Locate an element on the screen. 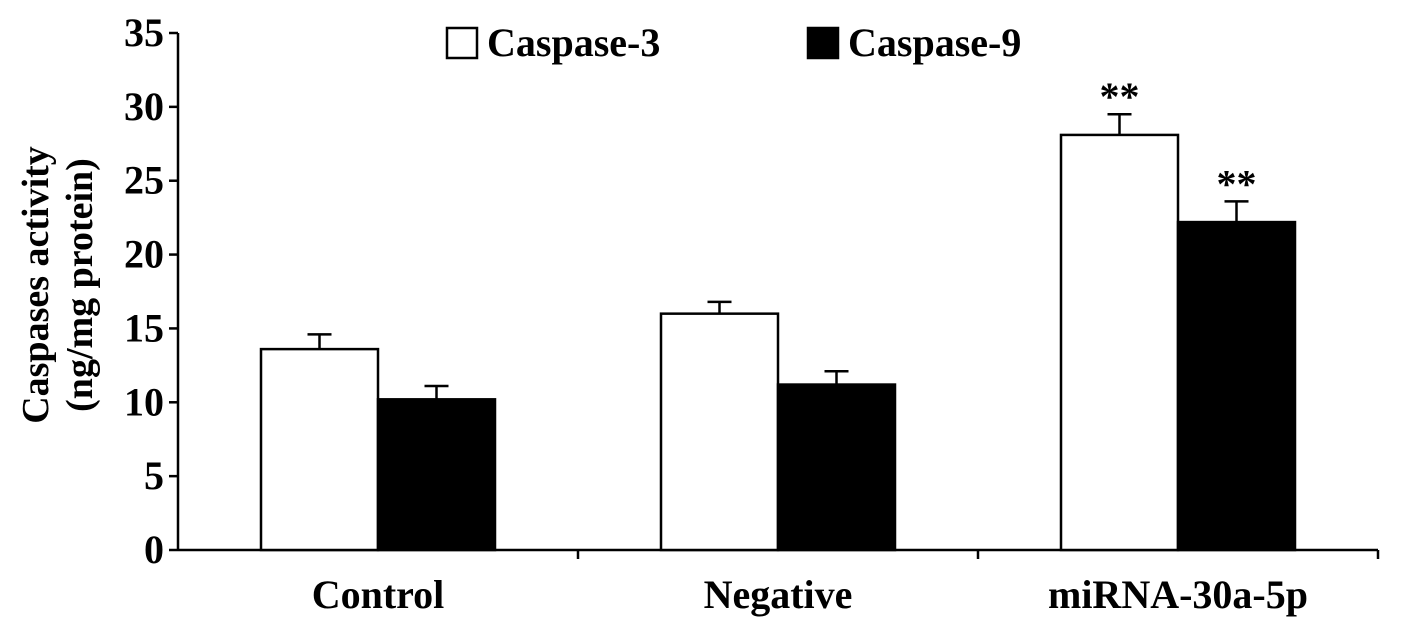 This screenshot has width=1417, height=627. x-category-label: Control is located at coordinates (378, 594).